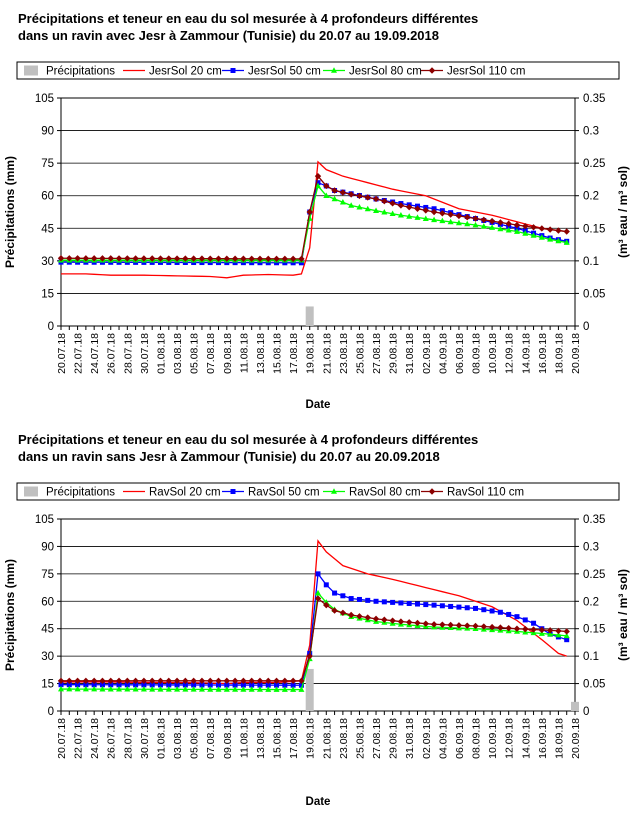 This screenshot has height=813, width=635. Describe the element at coordinates (460, 353) in the screenshot. I see `x-tick-label: 06.09.18` at that location.